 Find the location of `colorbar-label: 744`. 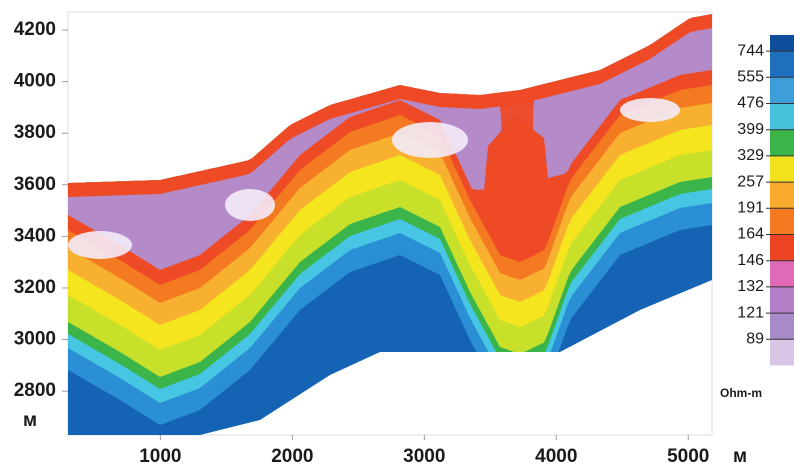

colorbar-label: 744 is located at coordinates (750, 50).